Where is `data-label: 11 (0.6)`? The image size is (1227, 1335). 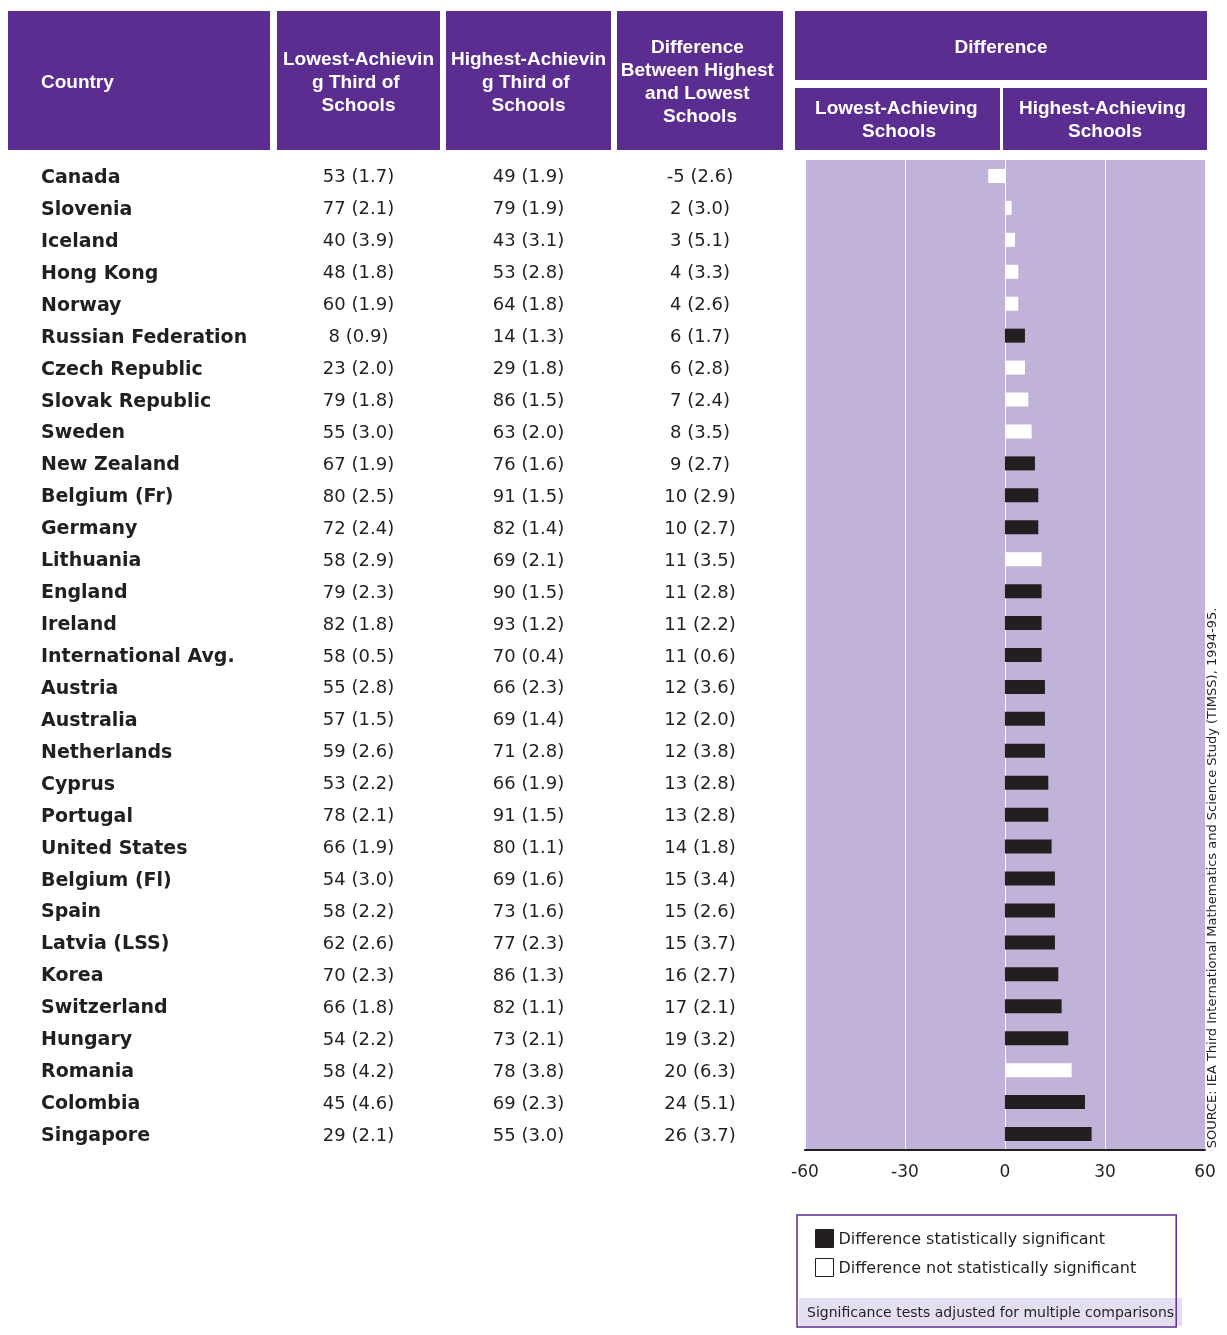
data-label: 11 (0.6) is located at coordinates (700, 655).